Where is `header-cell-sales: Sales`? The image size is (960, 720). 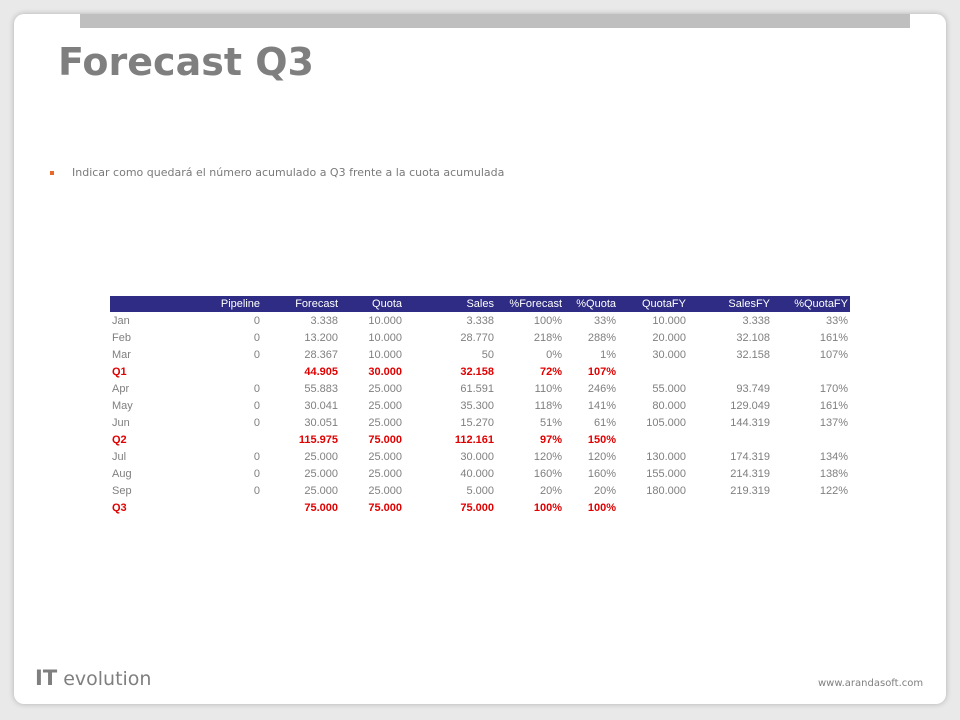 header-cell-sales: Sales is located at coordinates (450, 304).